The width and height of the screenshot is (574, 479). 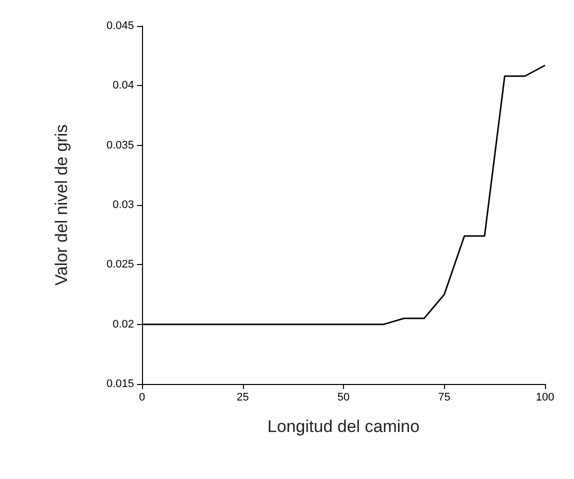 I want to click on y-tick-label: 0.045, so click(x=120, y=26).